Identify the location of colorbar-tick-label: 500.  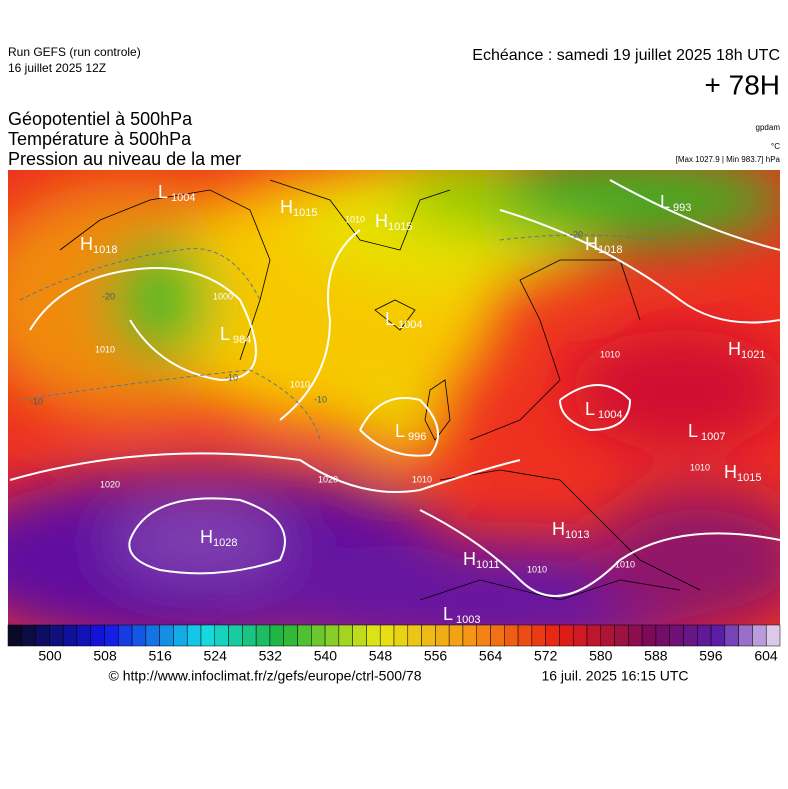
(50, 656).